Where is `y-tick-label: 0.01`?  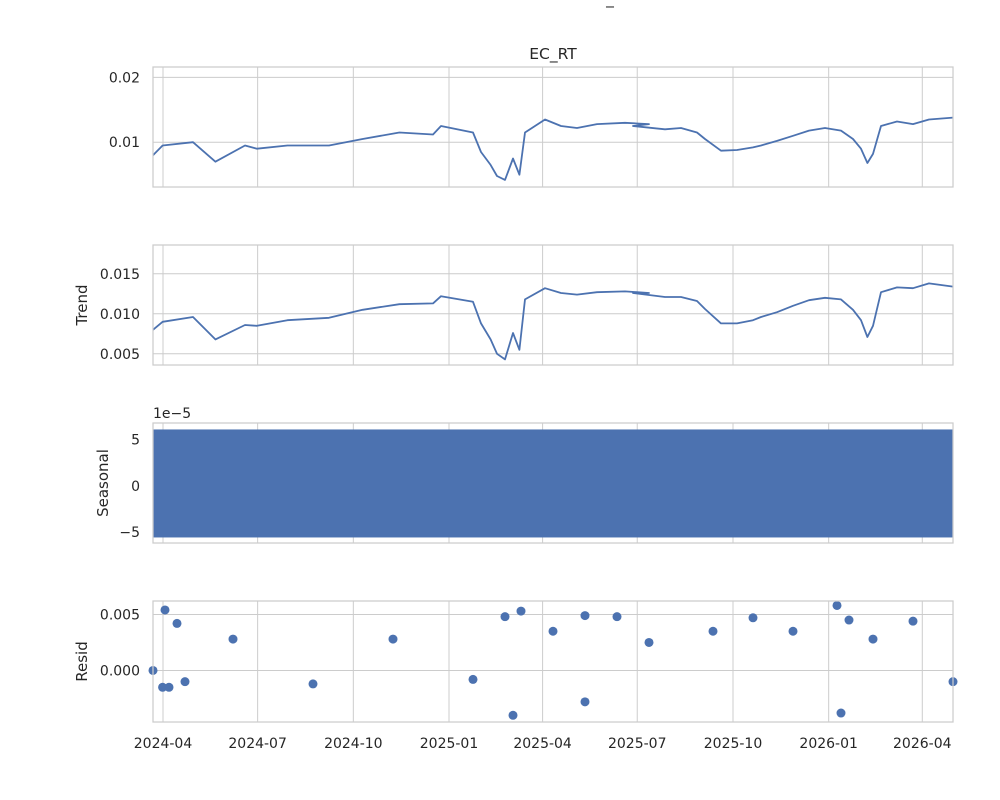
y-tick-label: 0.01 is located at coordinates (124, 143).